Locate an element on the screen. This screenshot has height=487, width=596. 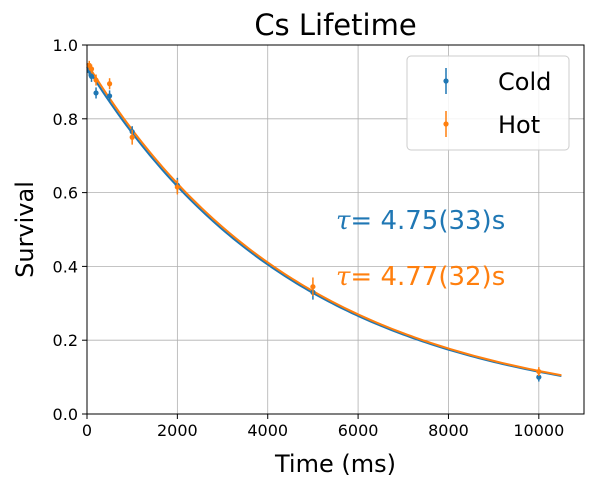
hot-tau-annotation: τ= 4.77(32)s is located at coordinates (420, 277).